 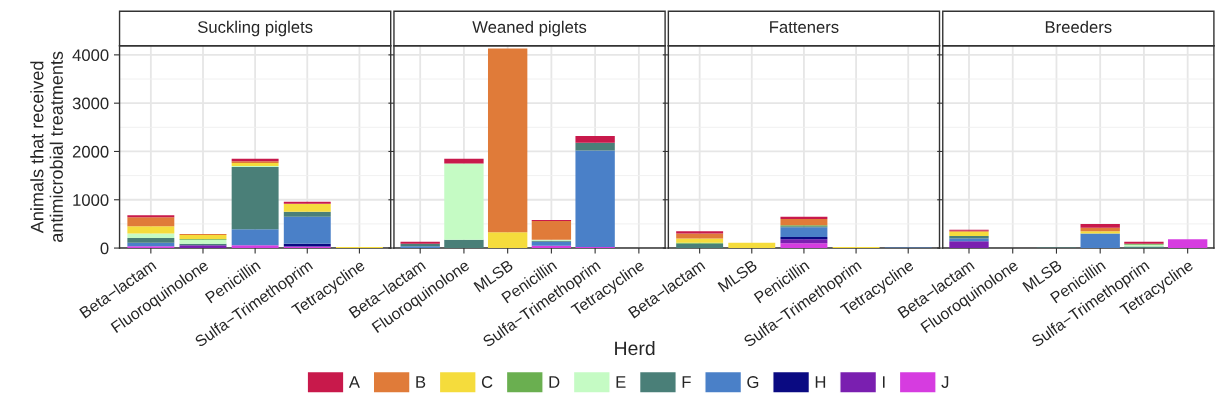 What do you see at coordinates (90, 55) in the screenshot?
I see `y-tick-label: 4000` at bounding box center [90, 55].